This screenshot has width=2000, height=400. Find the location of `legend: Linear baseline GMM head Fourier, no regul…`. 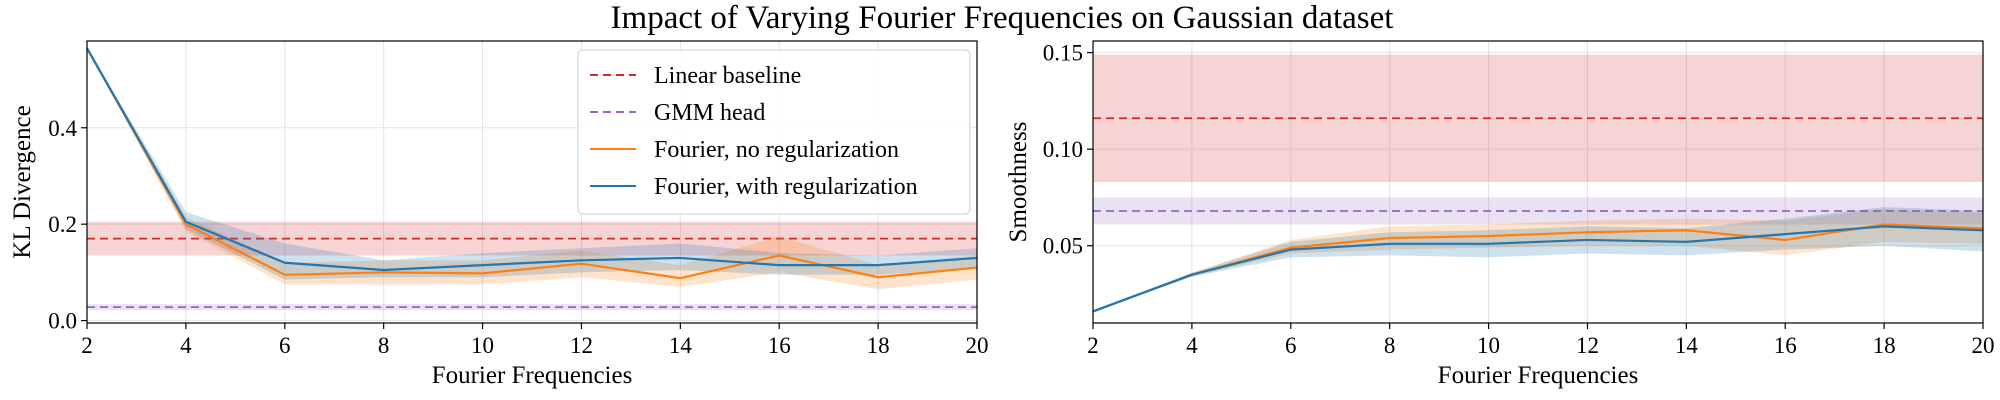

legend: Linear baseline GMM head Fourier, no regul… is located at coordinates (774, 132).